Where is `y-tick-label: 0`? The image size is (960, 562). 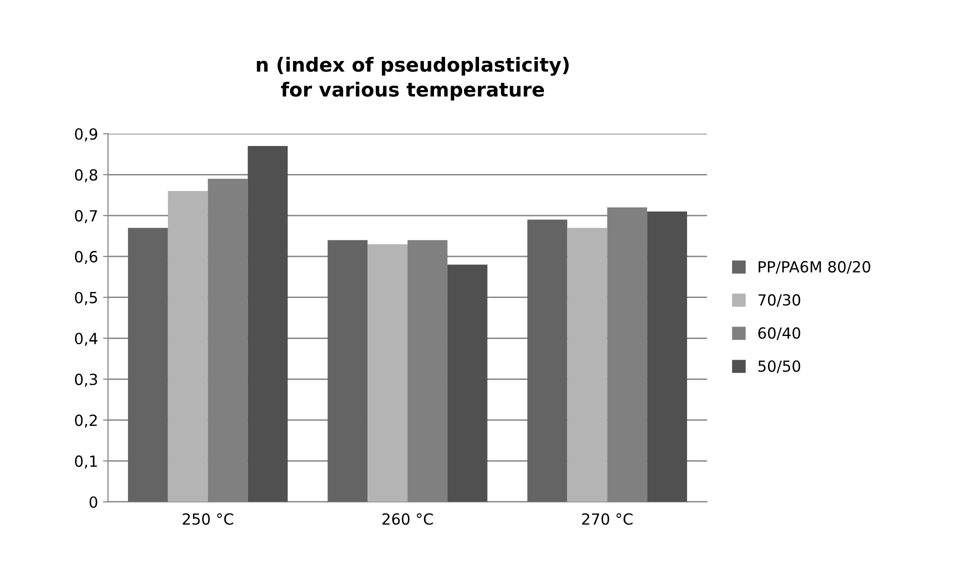
y-tick-label: 0 is located at coordinates (94, 502).